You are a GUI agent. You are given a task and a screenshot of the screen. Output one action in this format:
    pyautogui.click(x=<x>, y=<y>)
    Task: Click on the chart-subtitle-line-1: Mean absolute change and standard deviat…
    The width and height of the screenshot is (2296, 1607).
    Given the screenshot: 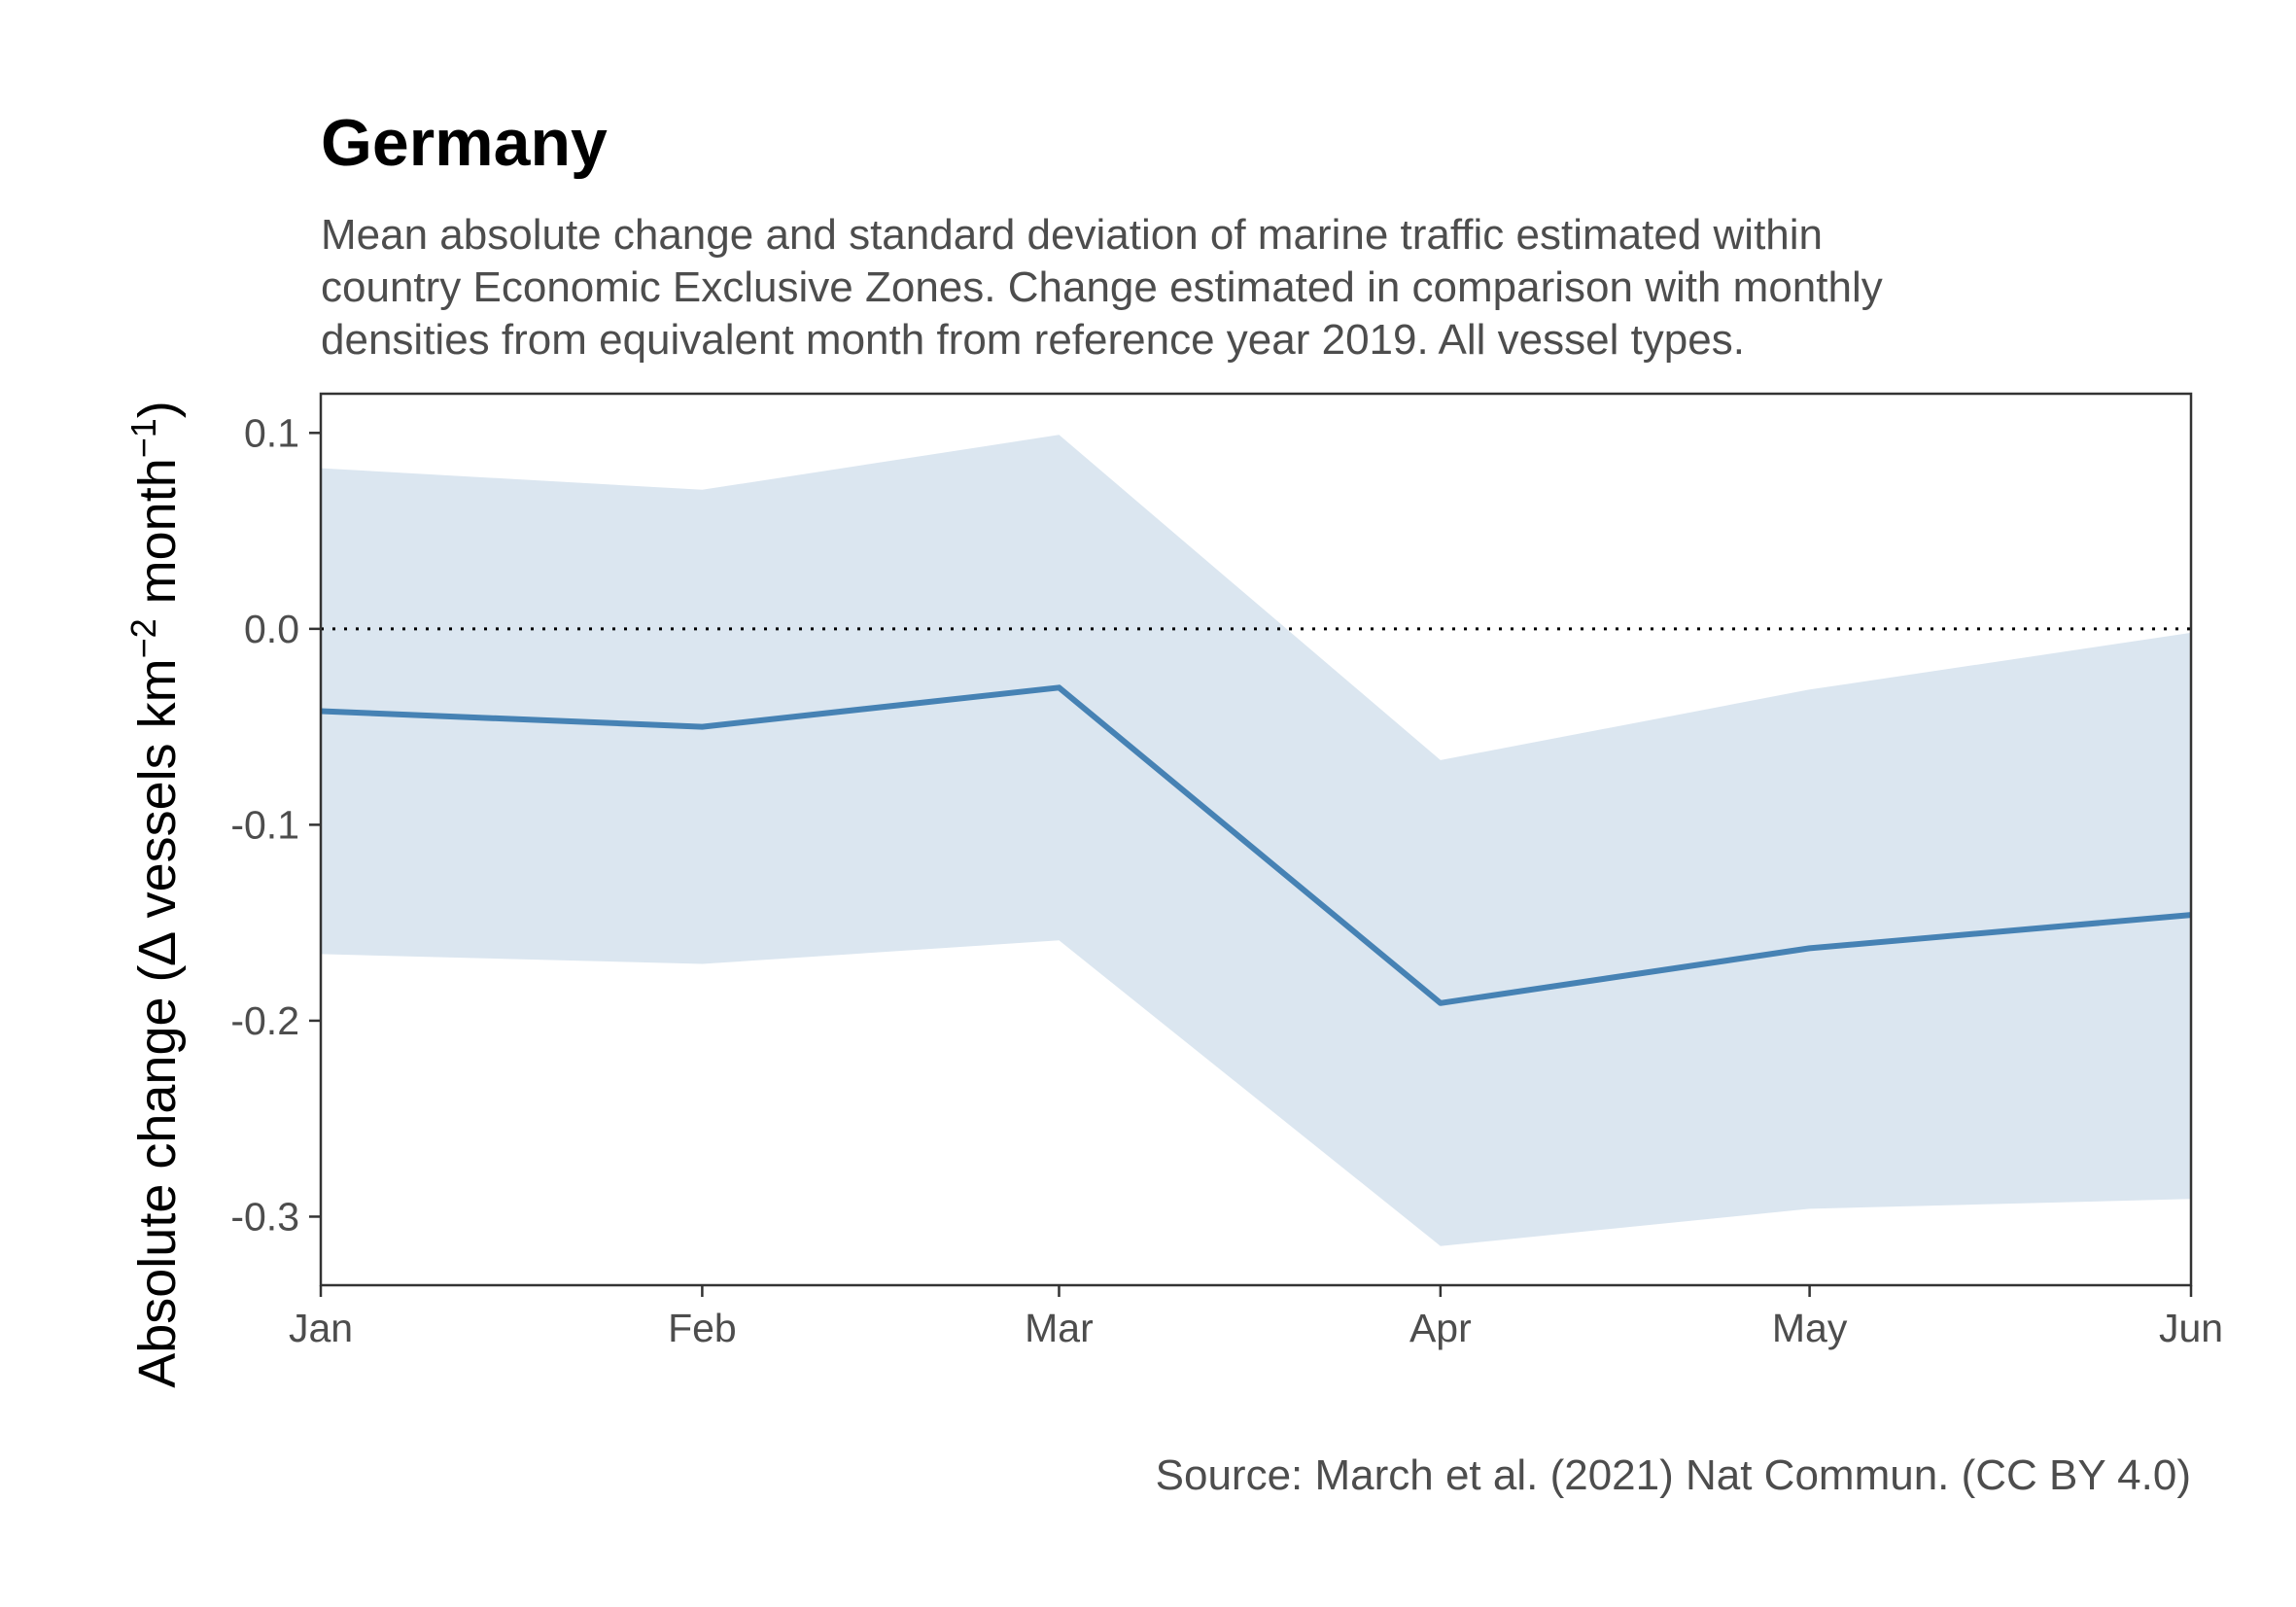 What is the action you would take?
    pyautogui.click(x=1072, y=235)
    